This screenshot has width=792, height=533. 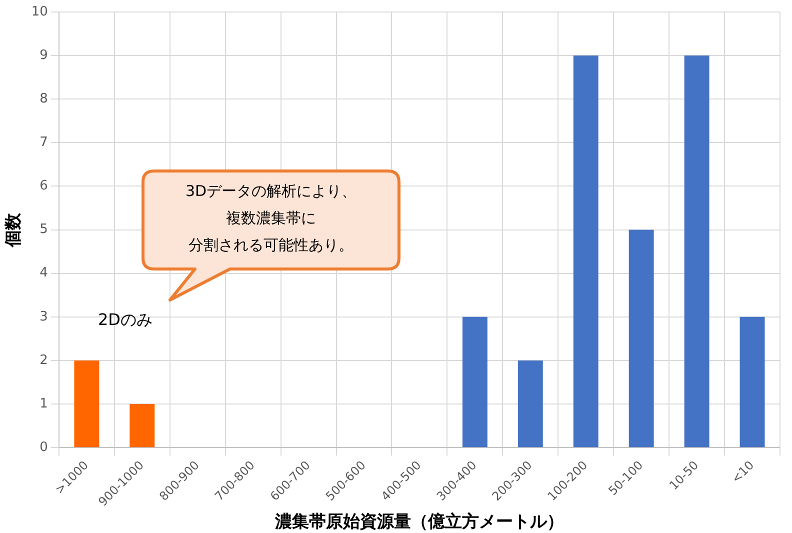 What do you see at coordinates (44, 360) in the screenshot?
I see `y-tick-label: 2` at bounding box center [44, 360].